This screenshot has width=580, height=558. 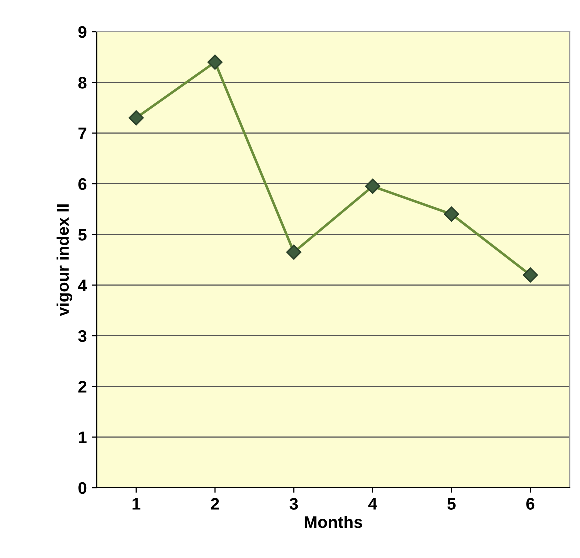 What do you see at coordinates (82, 488) in the screenshot?
I see `y-tick-label: 0` at bounding box center [82, 488].